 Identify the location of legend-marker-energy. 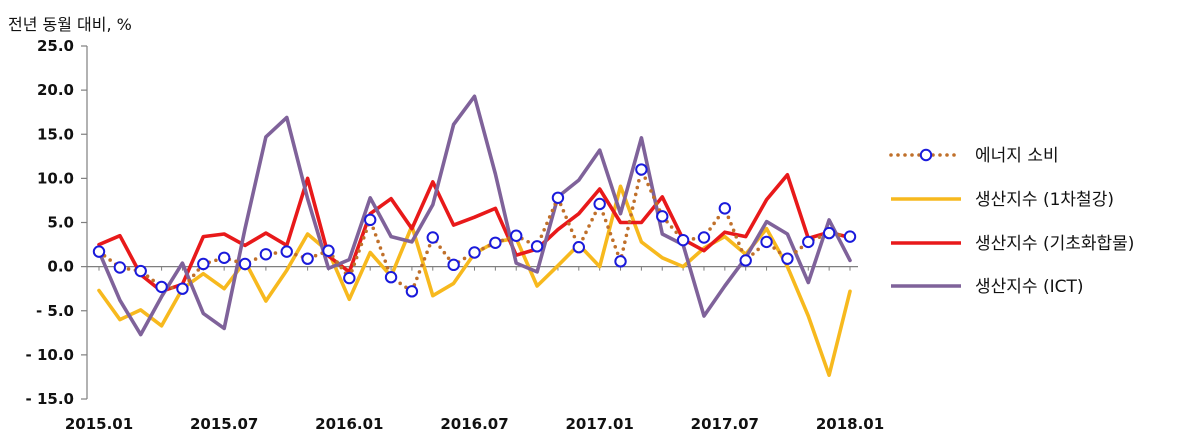
(926, 155).